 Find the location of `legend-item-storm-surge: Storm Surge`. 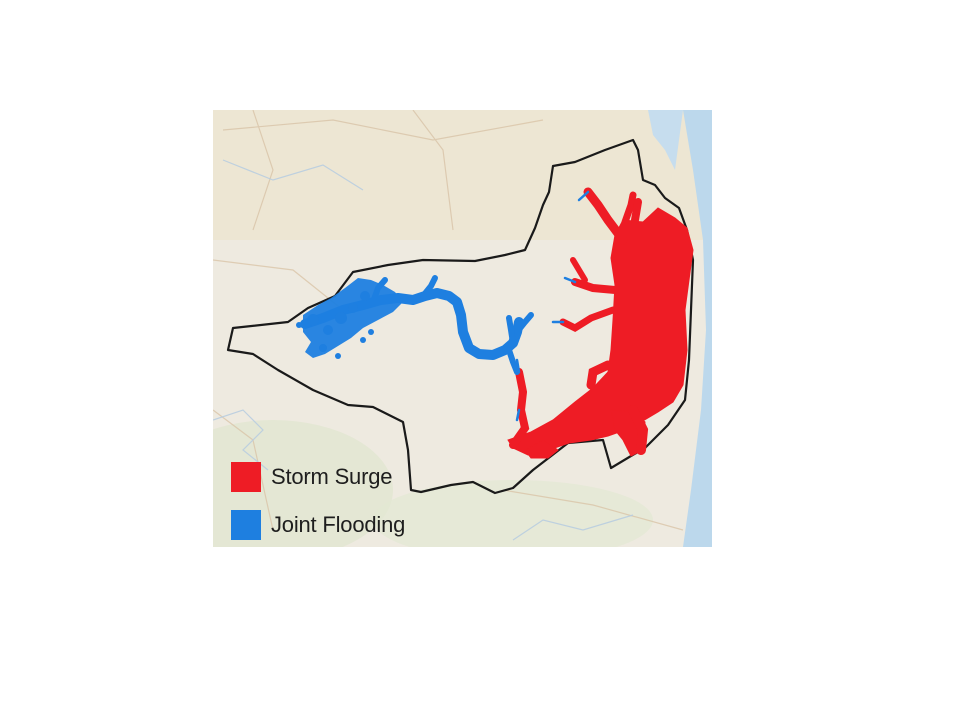

legend-item-storm-surge: Storm Surge is located at coordinates (318, 477).